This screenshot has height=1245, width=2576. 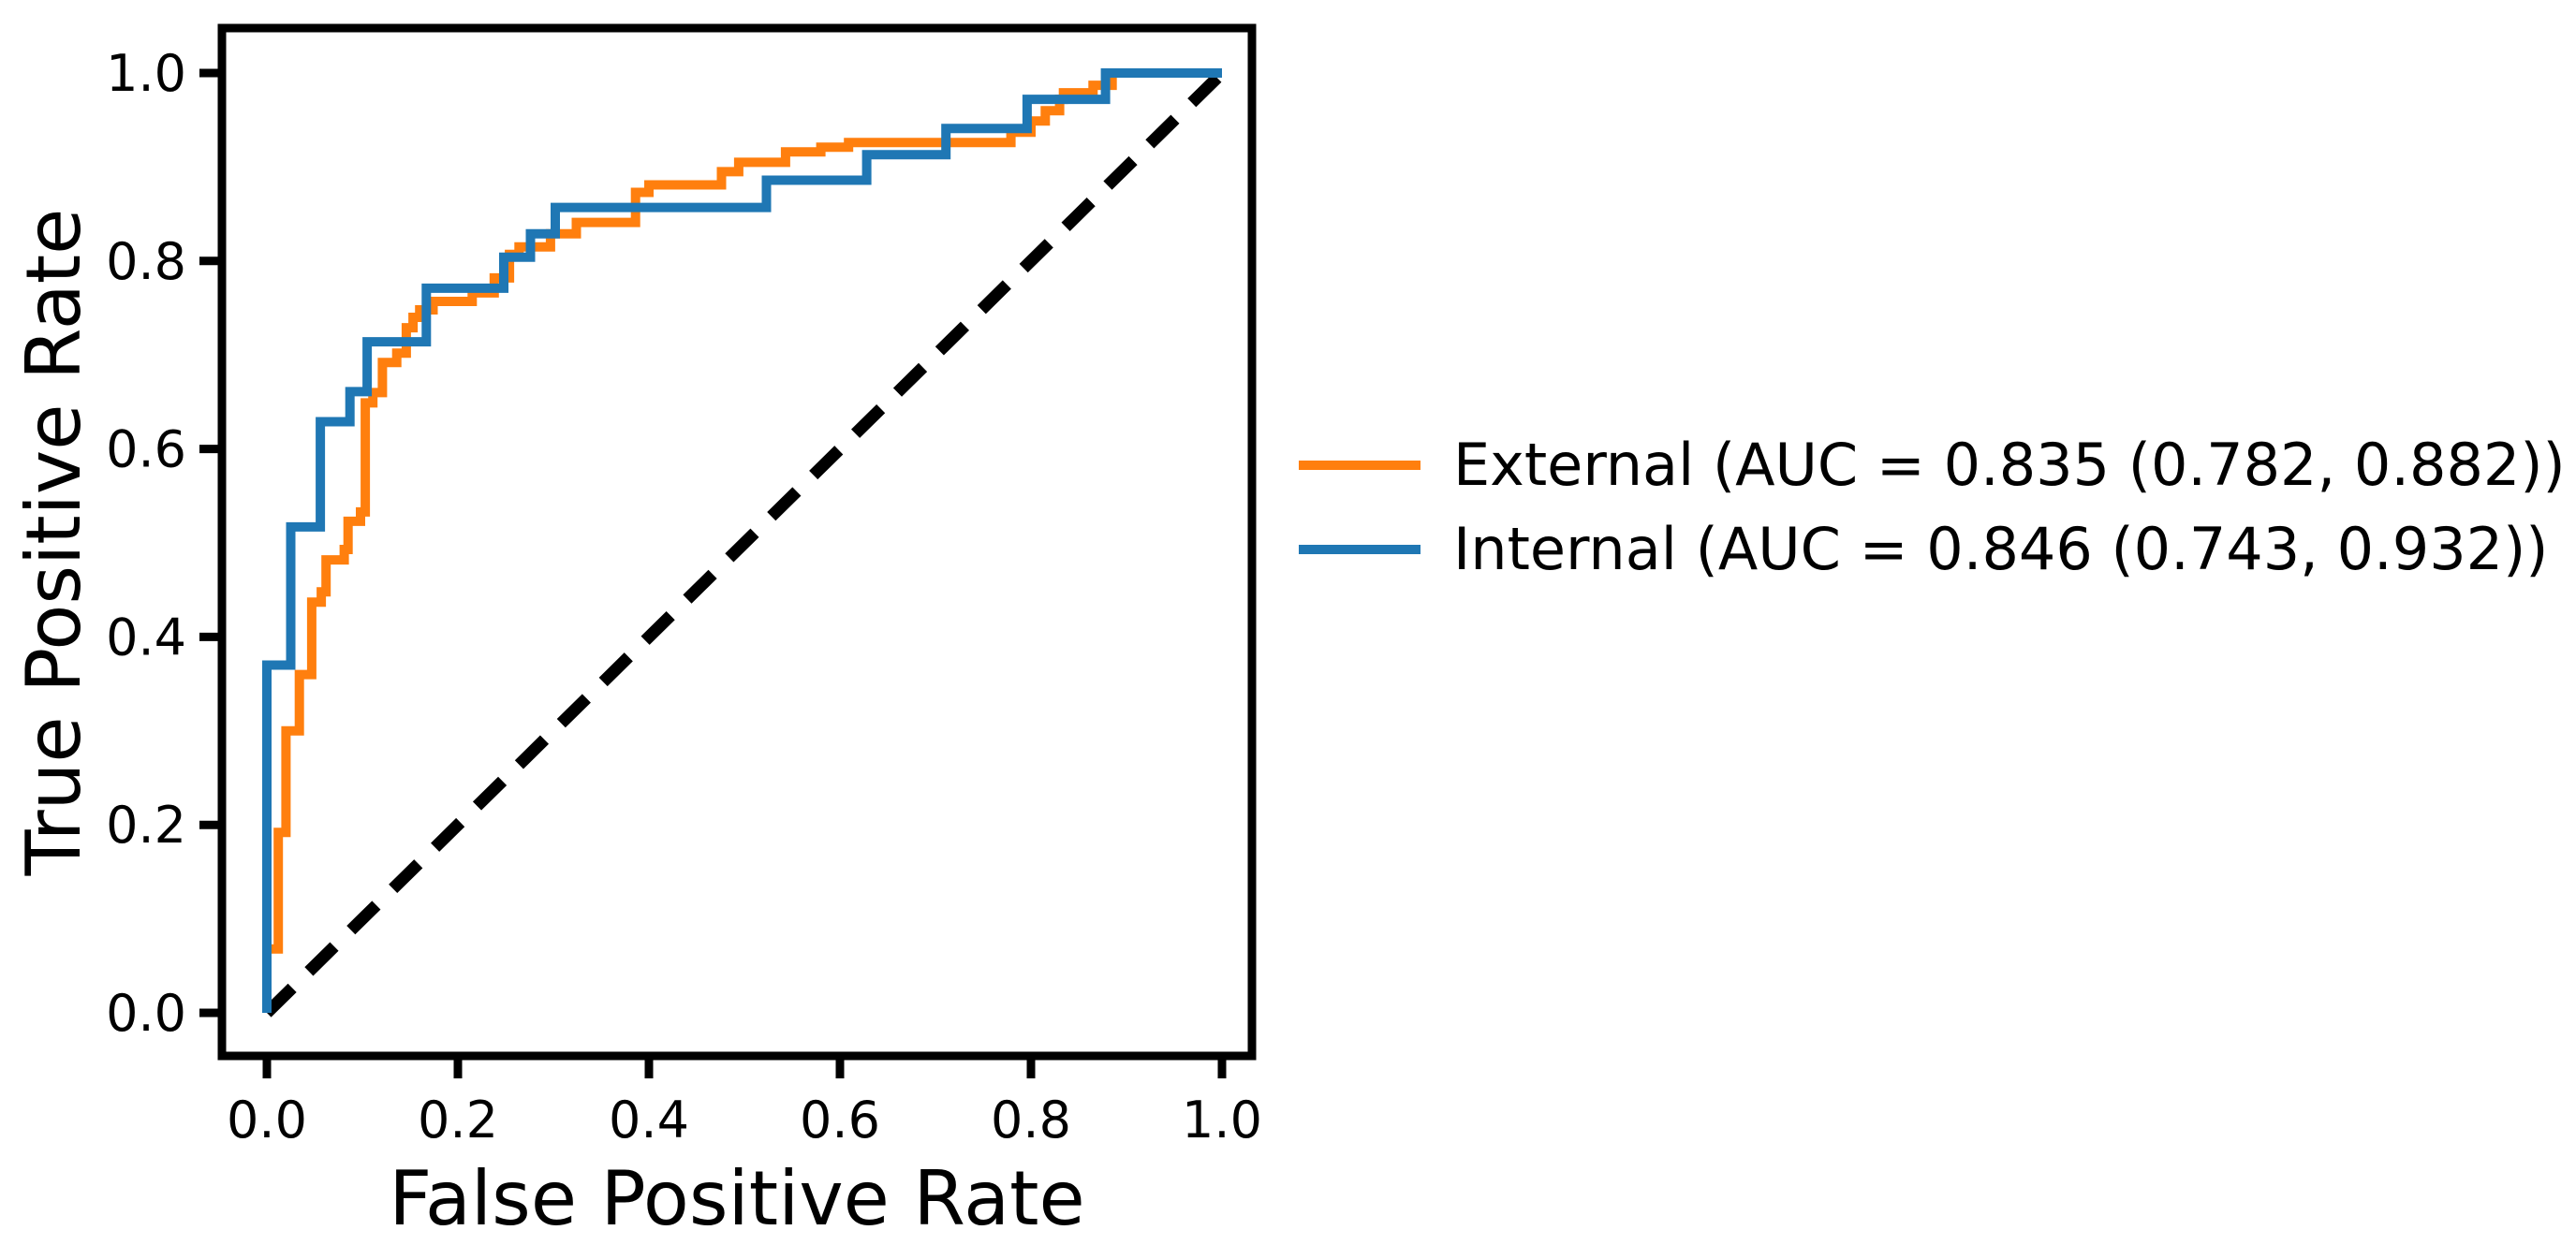 I want to click on y-tick-label: 0.2, so click(x=146, y=825).